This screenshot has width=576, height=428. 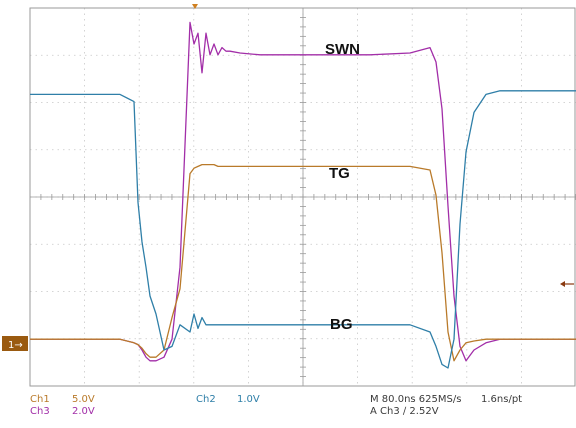 What do you see at coordinates (567, 284) in the screenshot?
I see `trigger-level-arrow-icon` at bounding box center [567, 284].